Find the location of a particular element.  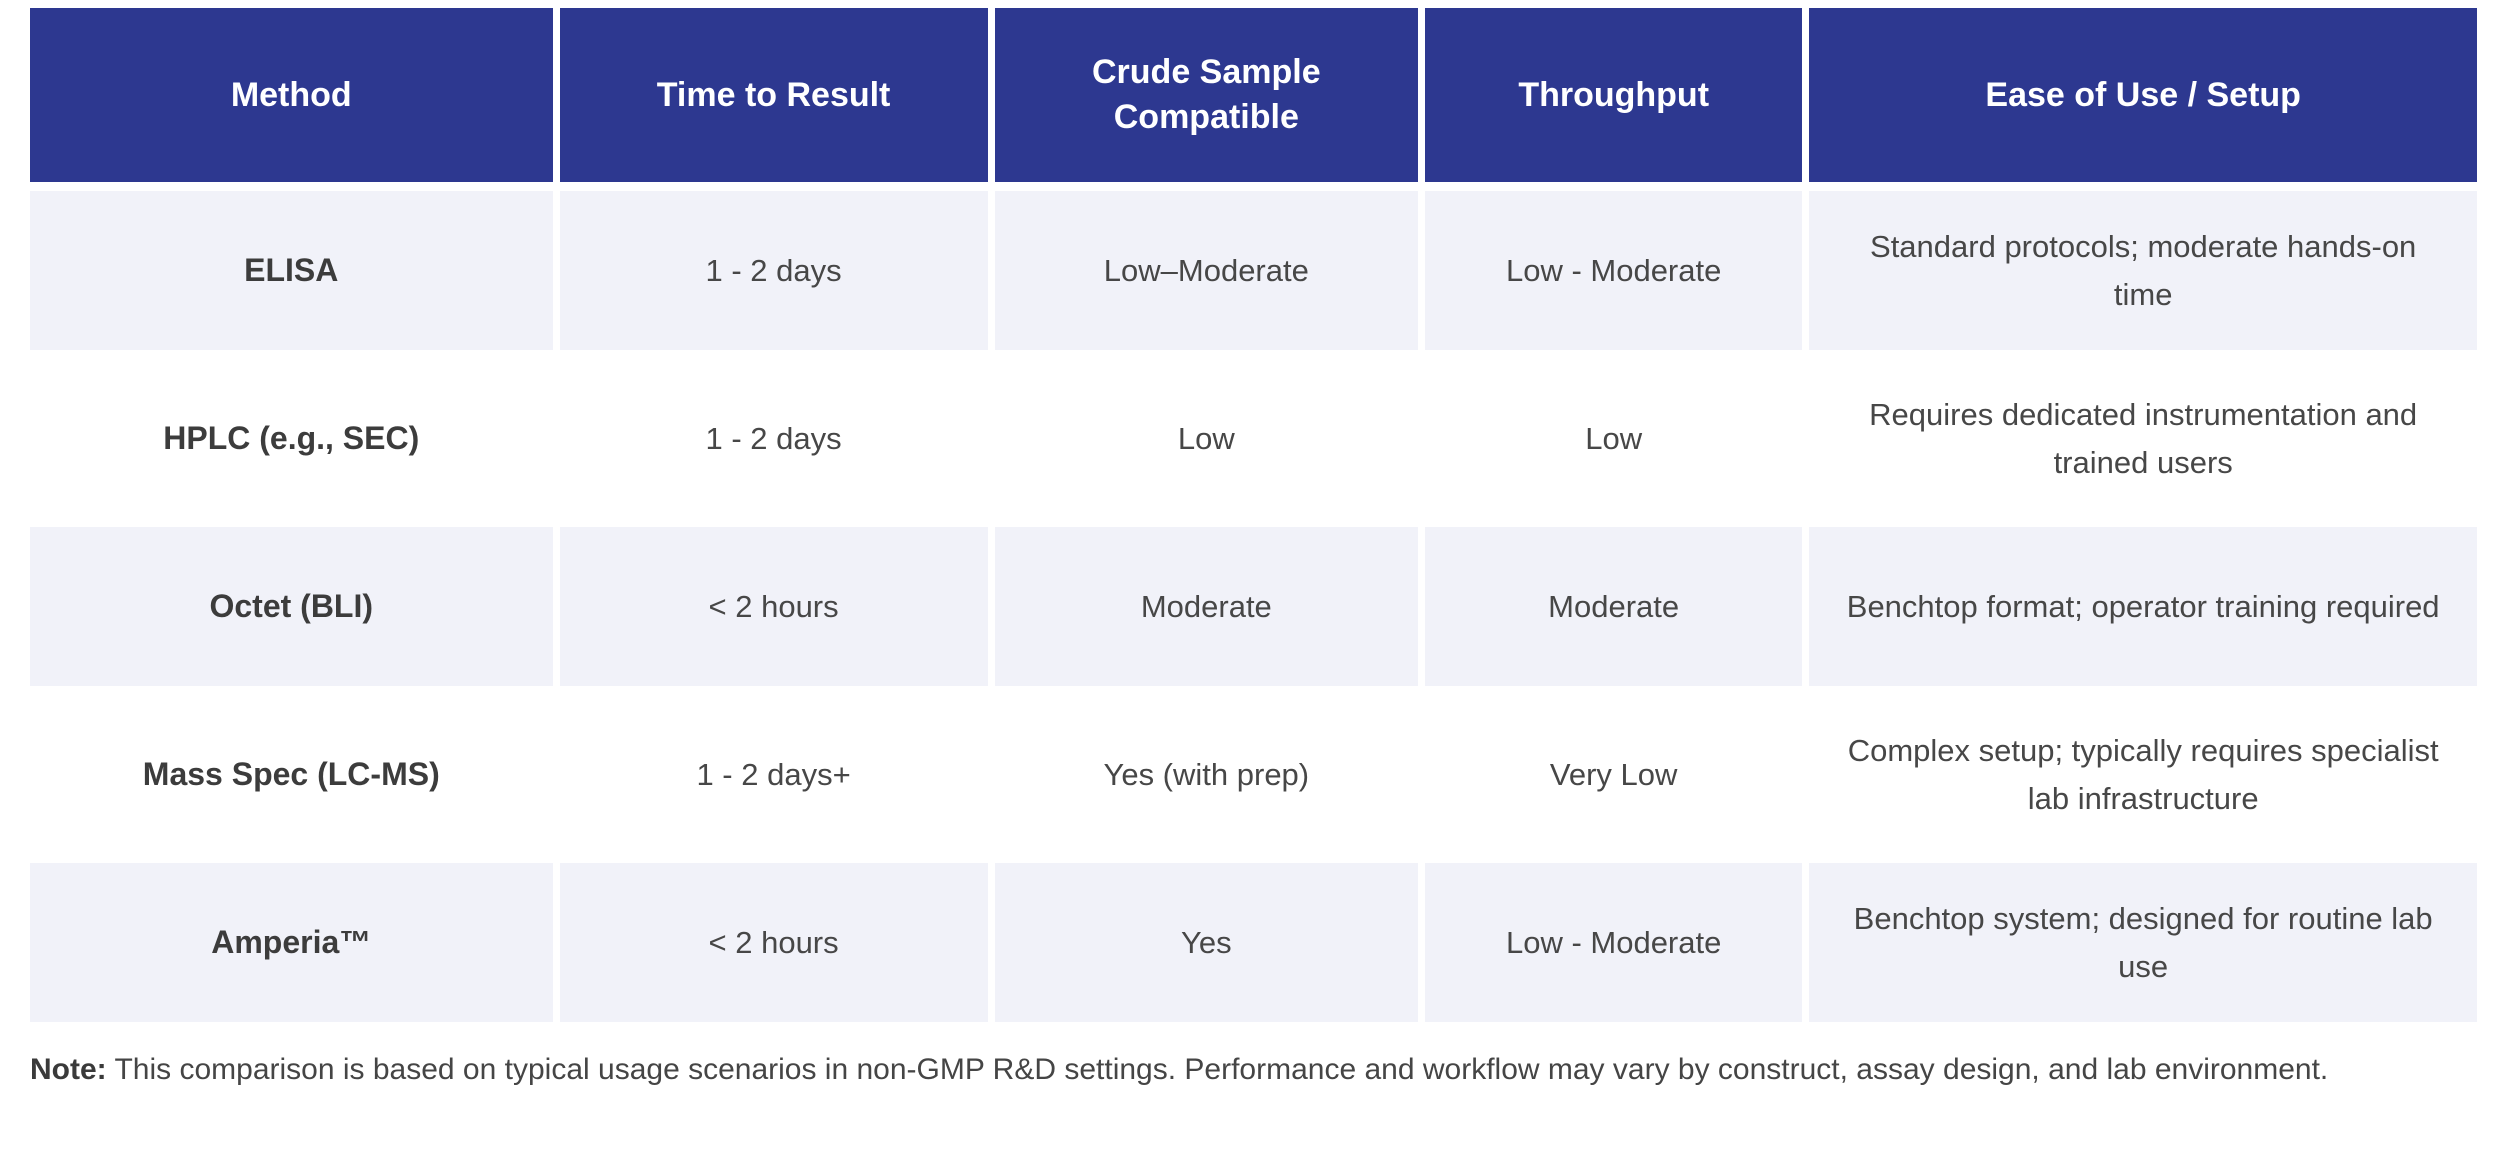

table-cell-method: Mass Spec (LC-MS) is located at coordinates (291, 774).